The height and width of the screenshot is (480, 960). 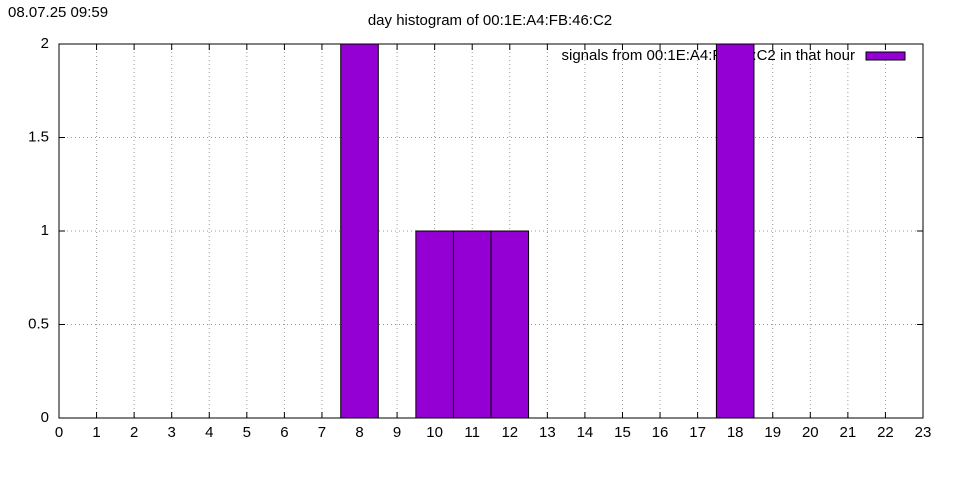 What do you see at coordinates (885, 56) in the screenshot?
I see `legend-swatch` at bounding box center [885, 56].